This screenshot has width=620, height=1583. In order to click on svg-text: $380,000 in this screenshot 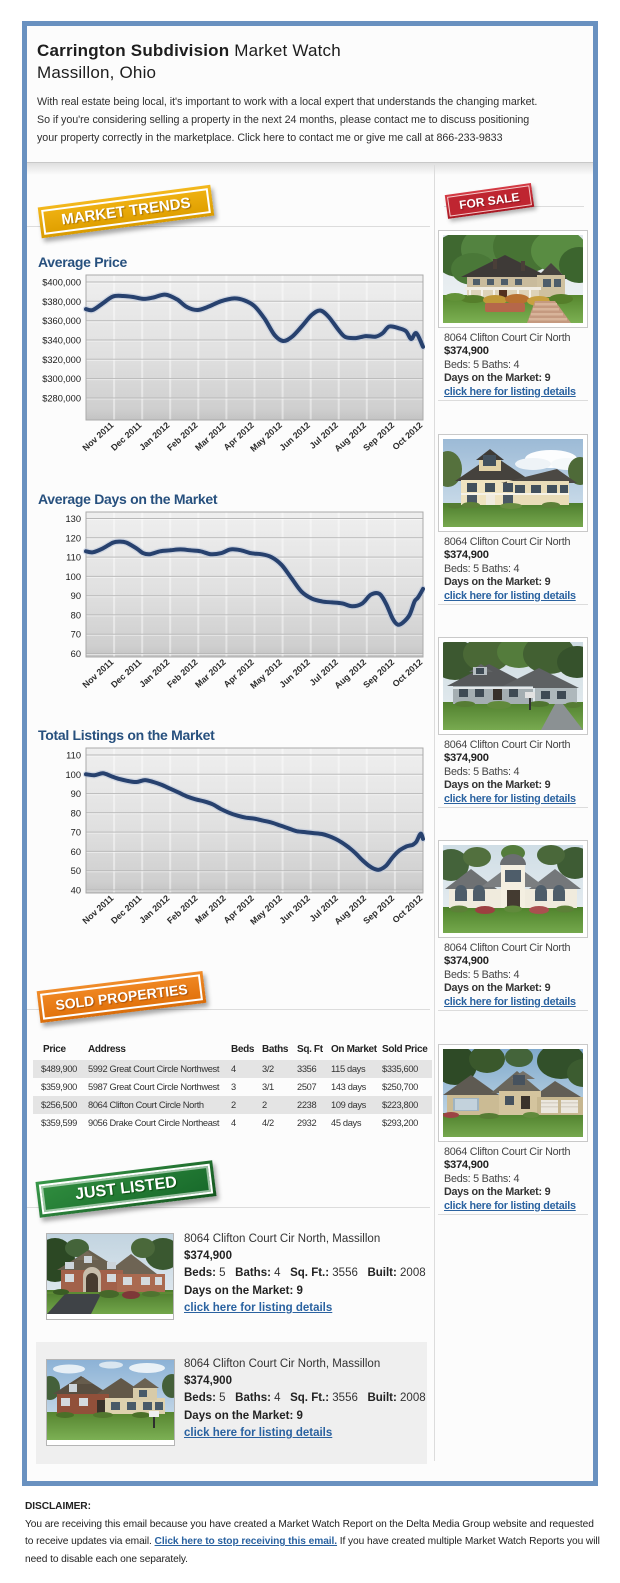, I will do `click(61, 302)`.